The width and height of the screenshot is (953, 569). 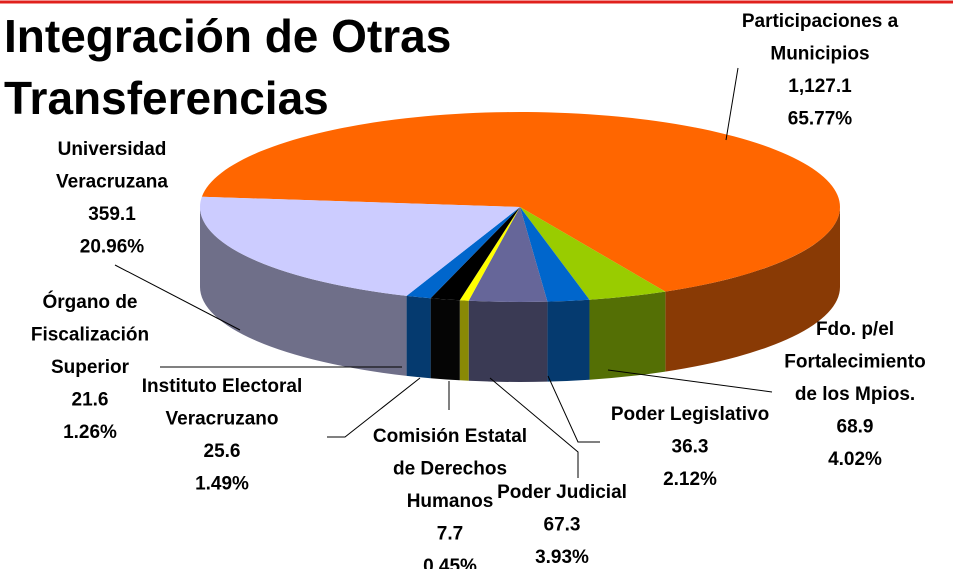 I want to click on slice-label: Poder Judicial, so click(x=562, y=492).